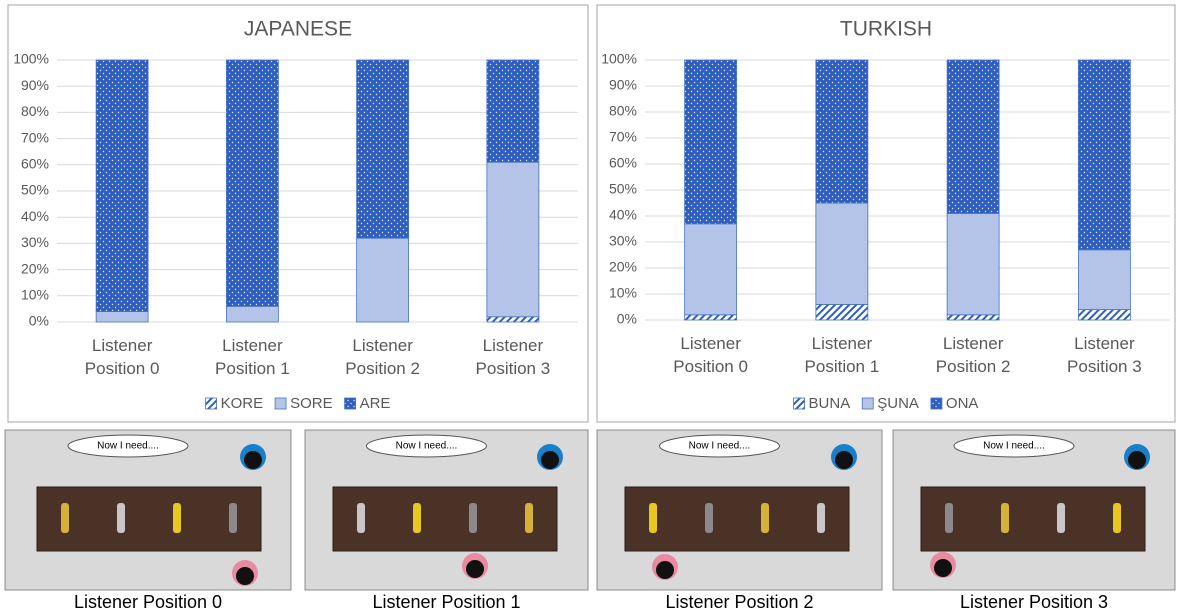 The height and width of the screenshot is (614, 1178). I want to click on chart-title: TURKISH, so click(886, 29).